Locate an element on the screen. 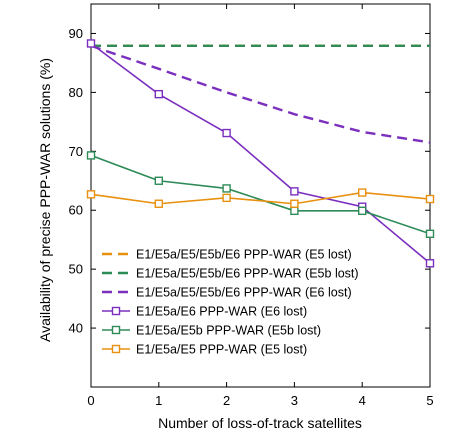 This screenshot has height=433, width=474. y-tick-label: 90 is located at coordinates (76, 33).